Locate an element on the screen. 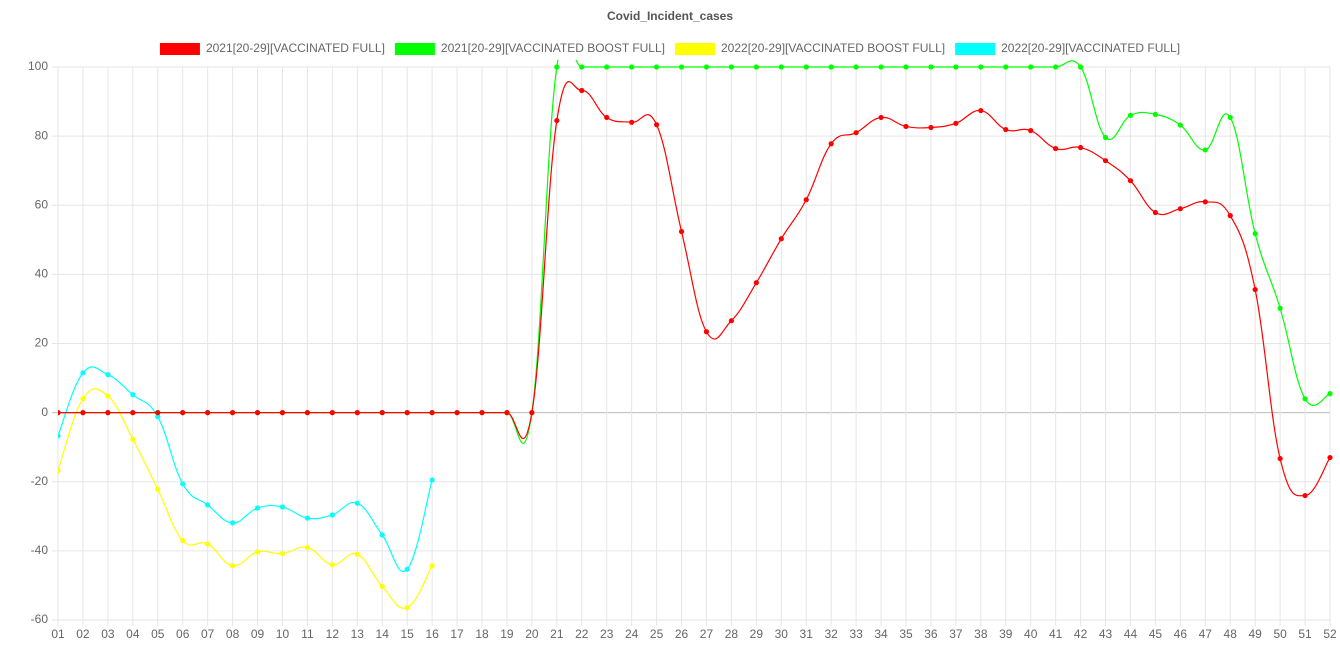 This screenshot has width=1340, height=670. x-tick-label: 13 is located at coordinates (358, 634).